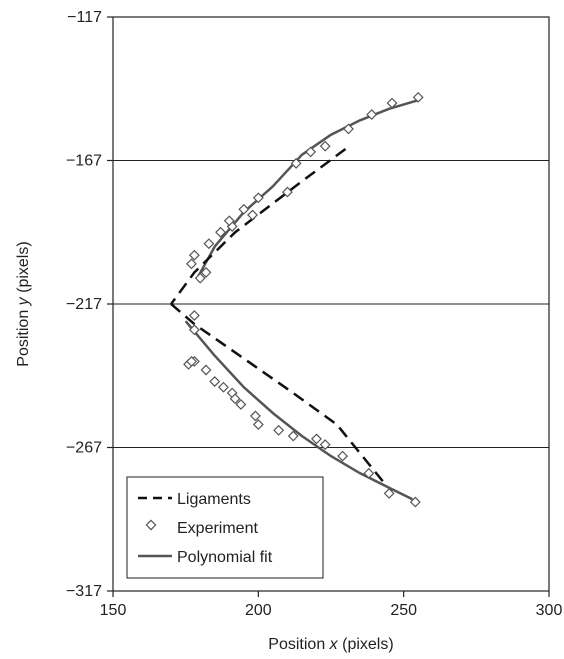  I want to click on legend-box, so click(225, 527).